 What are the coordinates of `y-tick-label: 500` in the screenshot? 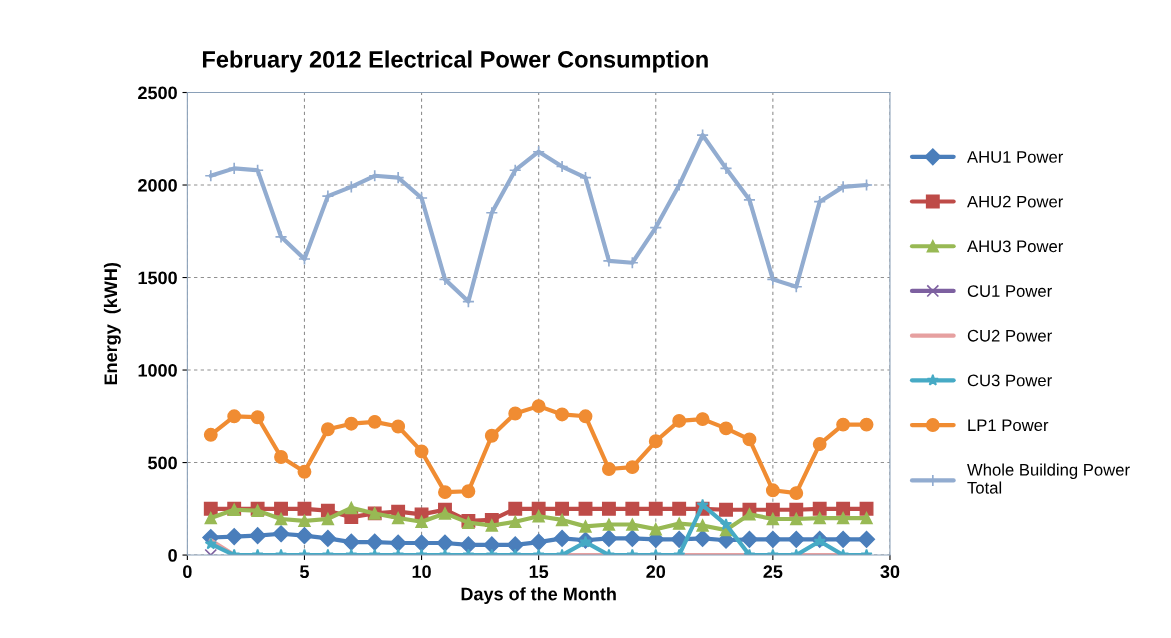 It's located at (162, 463).